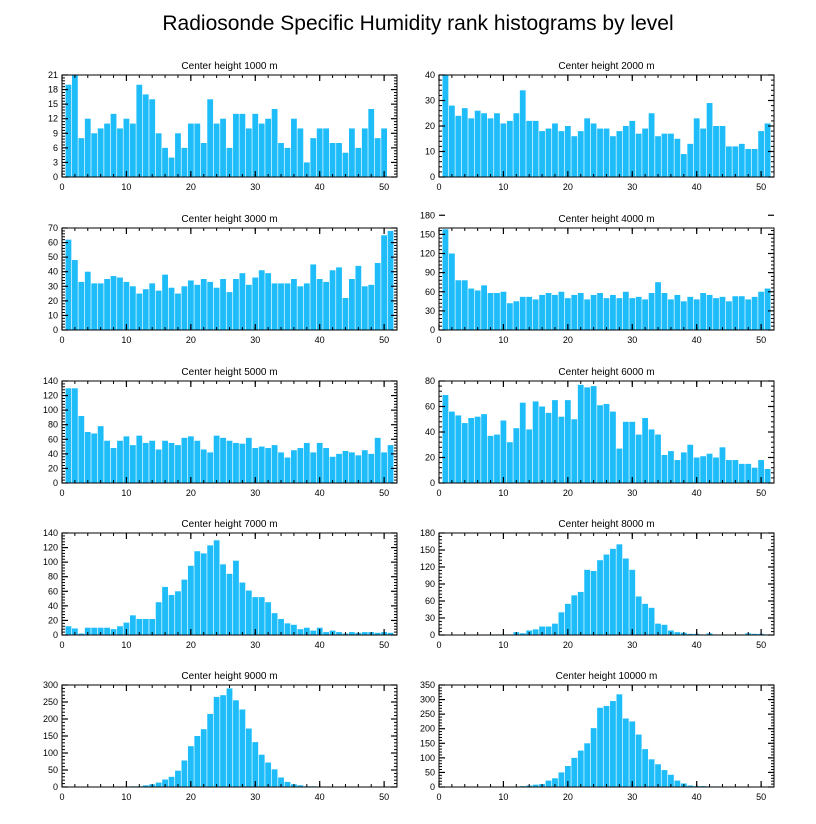 The image size is (816, 824). I want to click on y-tick-label: 80, so click(53, 425).